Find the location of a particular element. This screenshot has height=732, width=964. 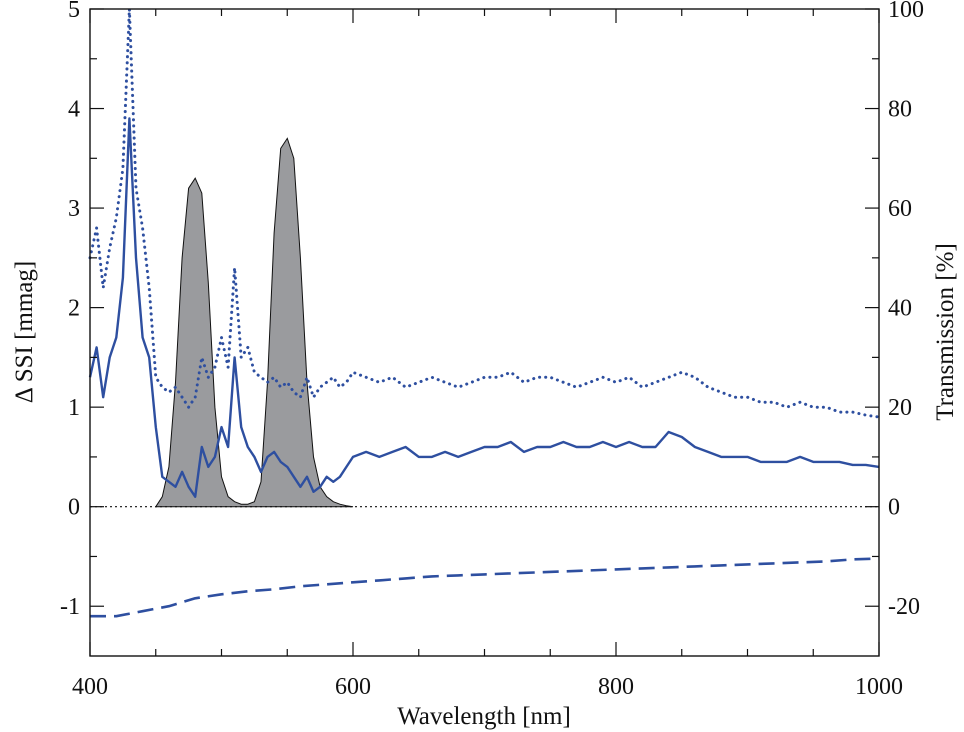

y-right-tick-label: 40 is located at coordinates (900, 309).